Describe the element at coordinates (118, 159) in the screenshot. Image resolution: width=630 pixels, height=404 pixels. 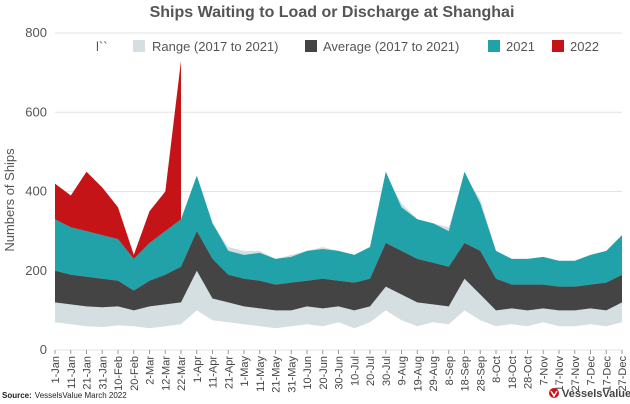
I see `series-area-2022` at that location.